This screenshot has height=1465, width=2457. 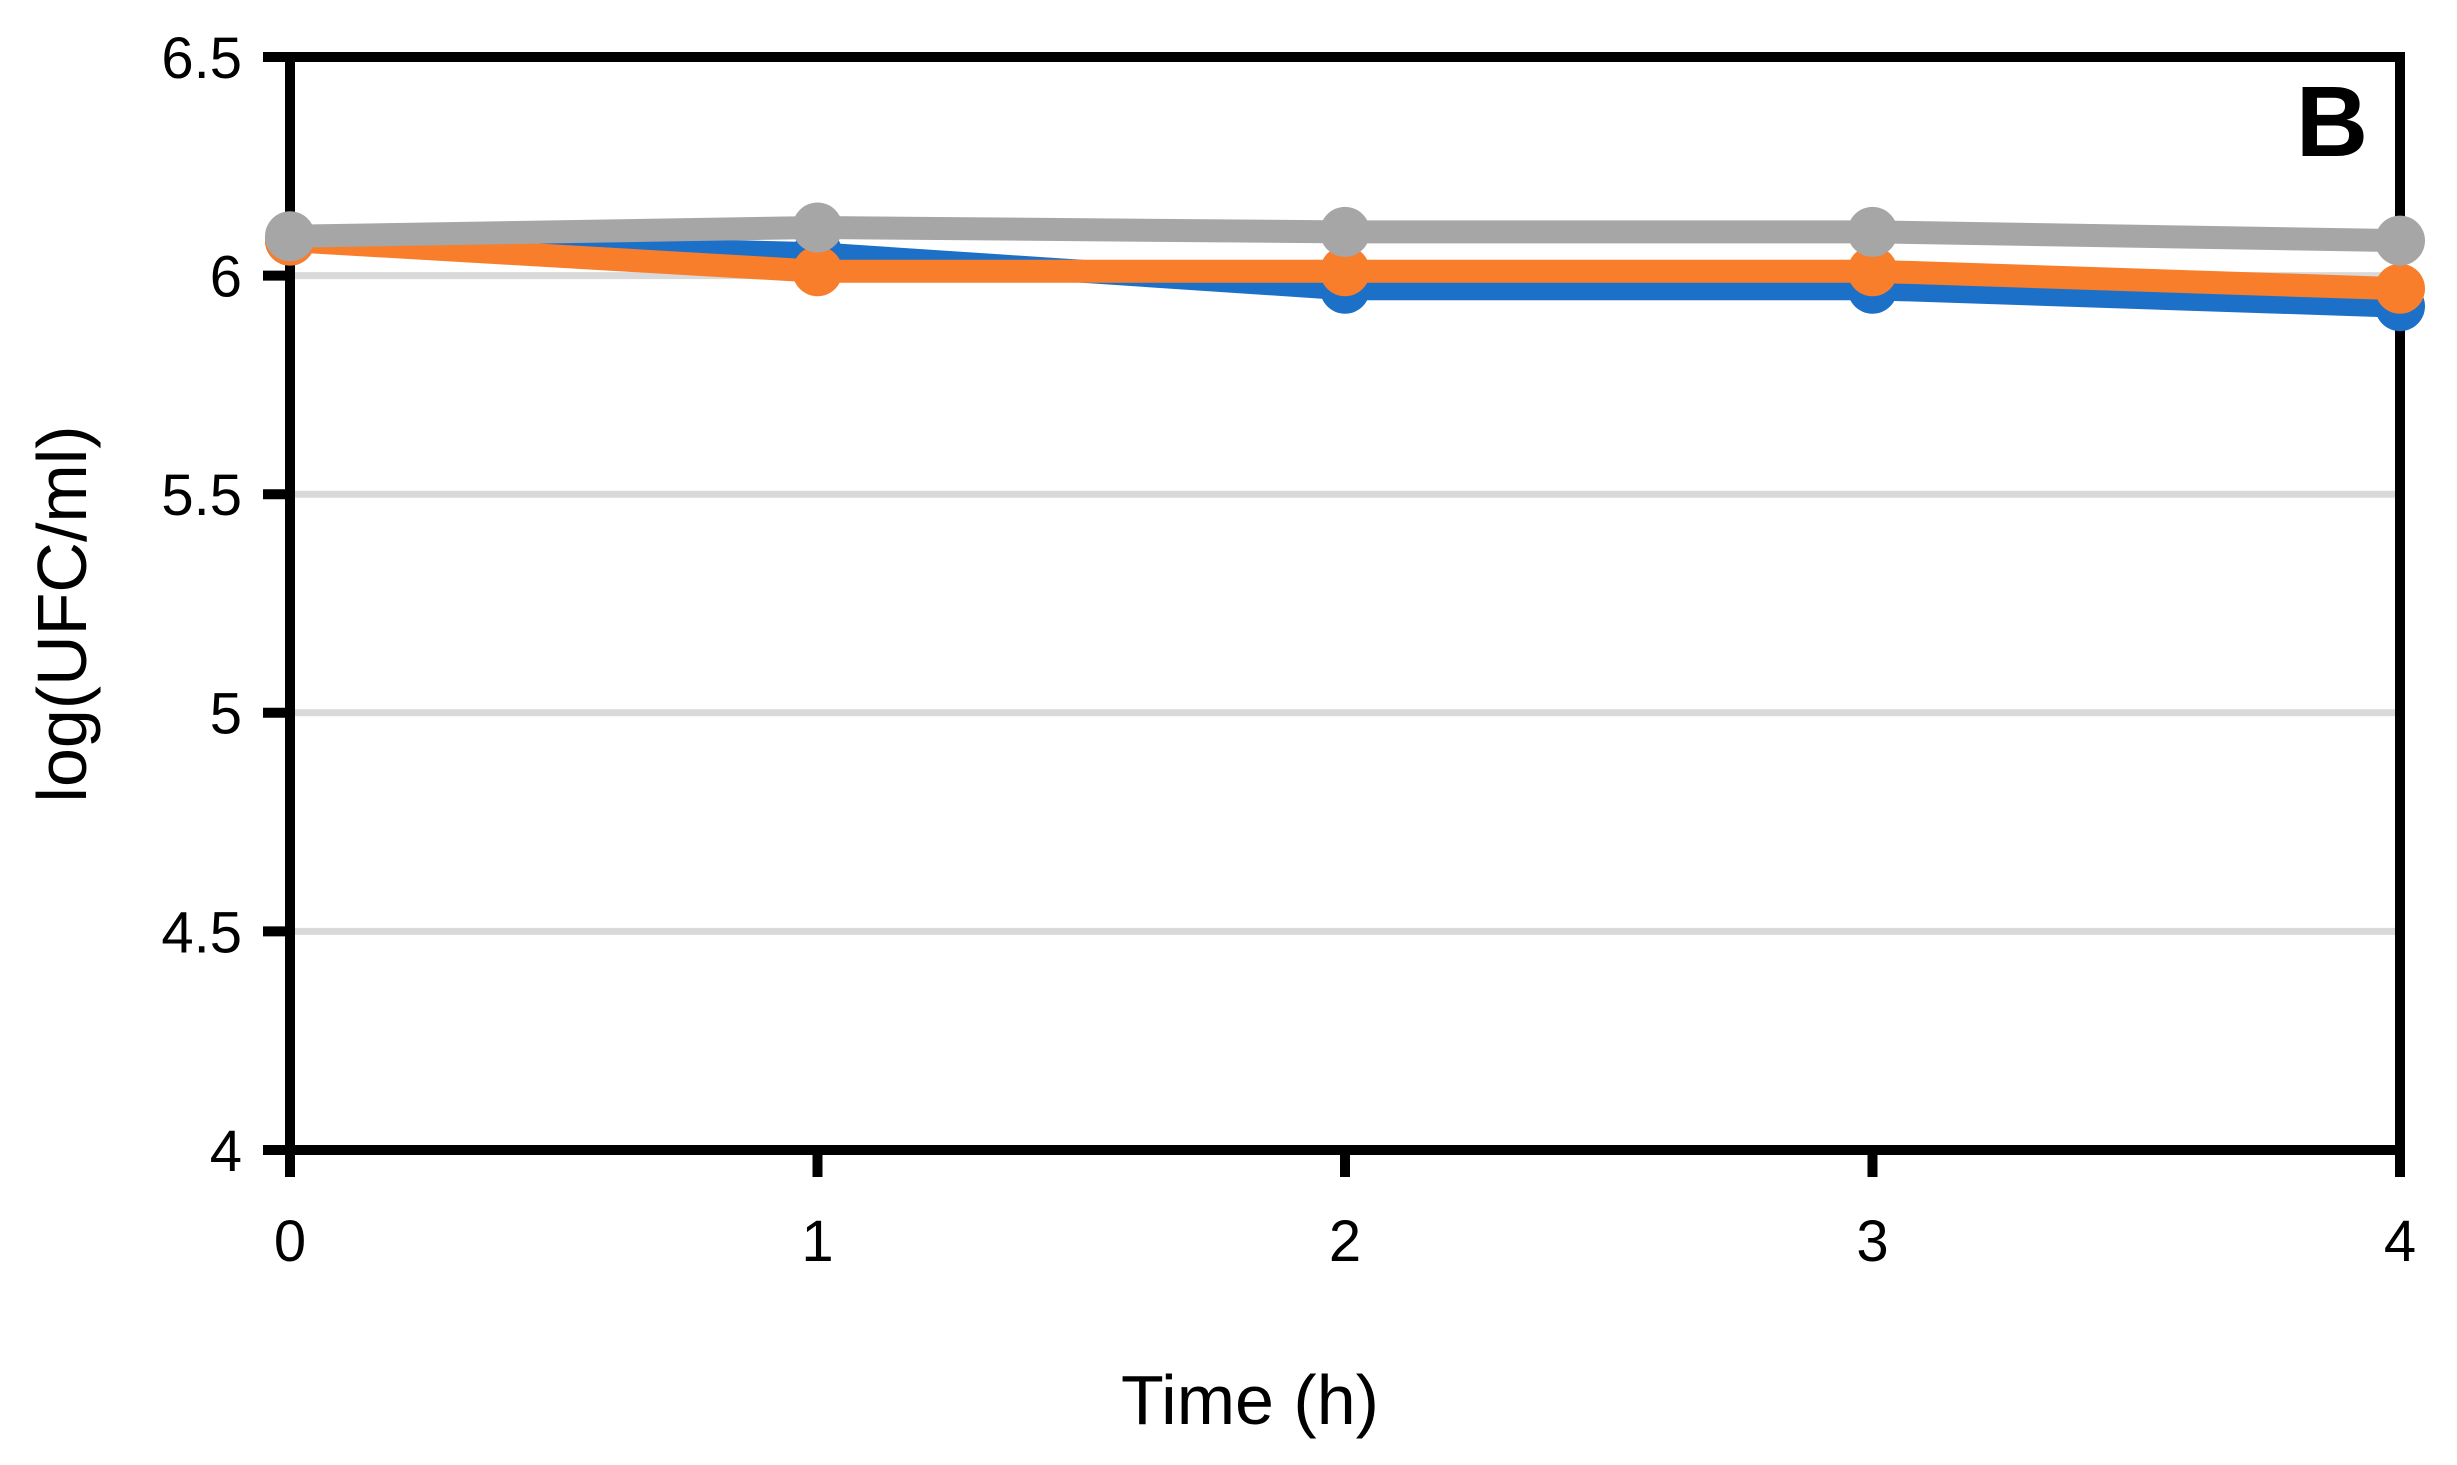 What do you see at coordinates (226, 1151) in the screenshot?
I see `y-tick-label: 4` at bounding box center [226, 1151].